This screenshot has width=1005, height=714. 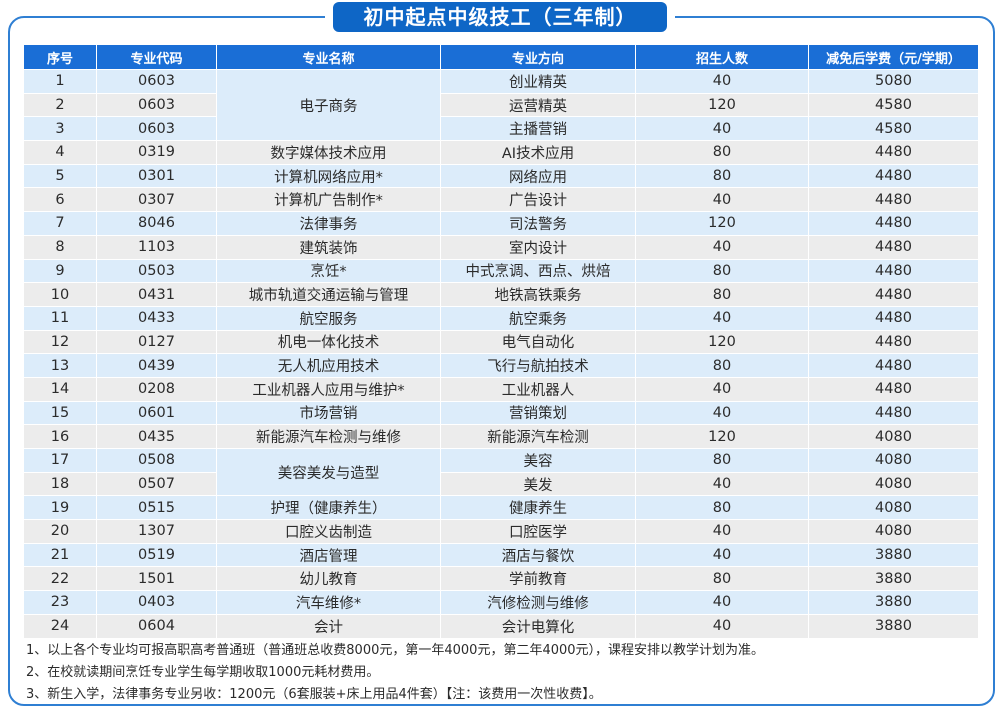 I want to click on cell-no: 11, so click(x=60, y=318).